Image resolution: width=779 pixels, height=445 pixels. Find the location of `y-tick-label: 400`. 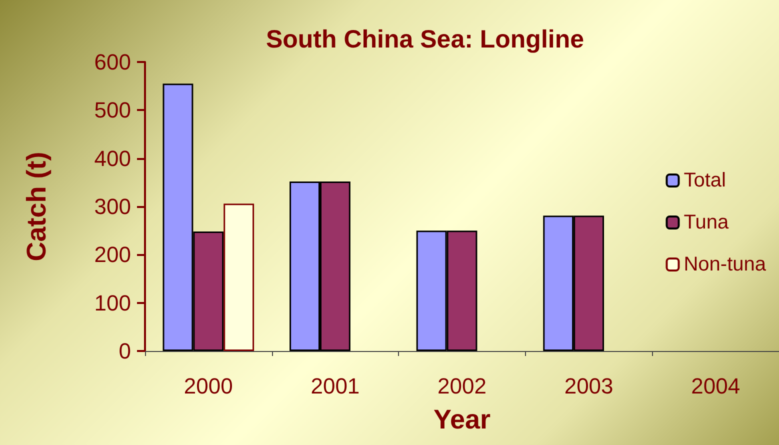

y-tick-label: 400 is located at coordinates (112, 158).